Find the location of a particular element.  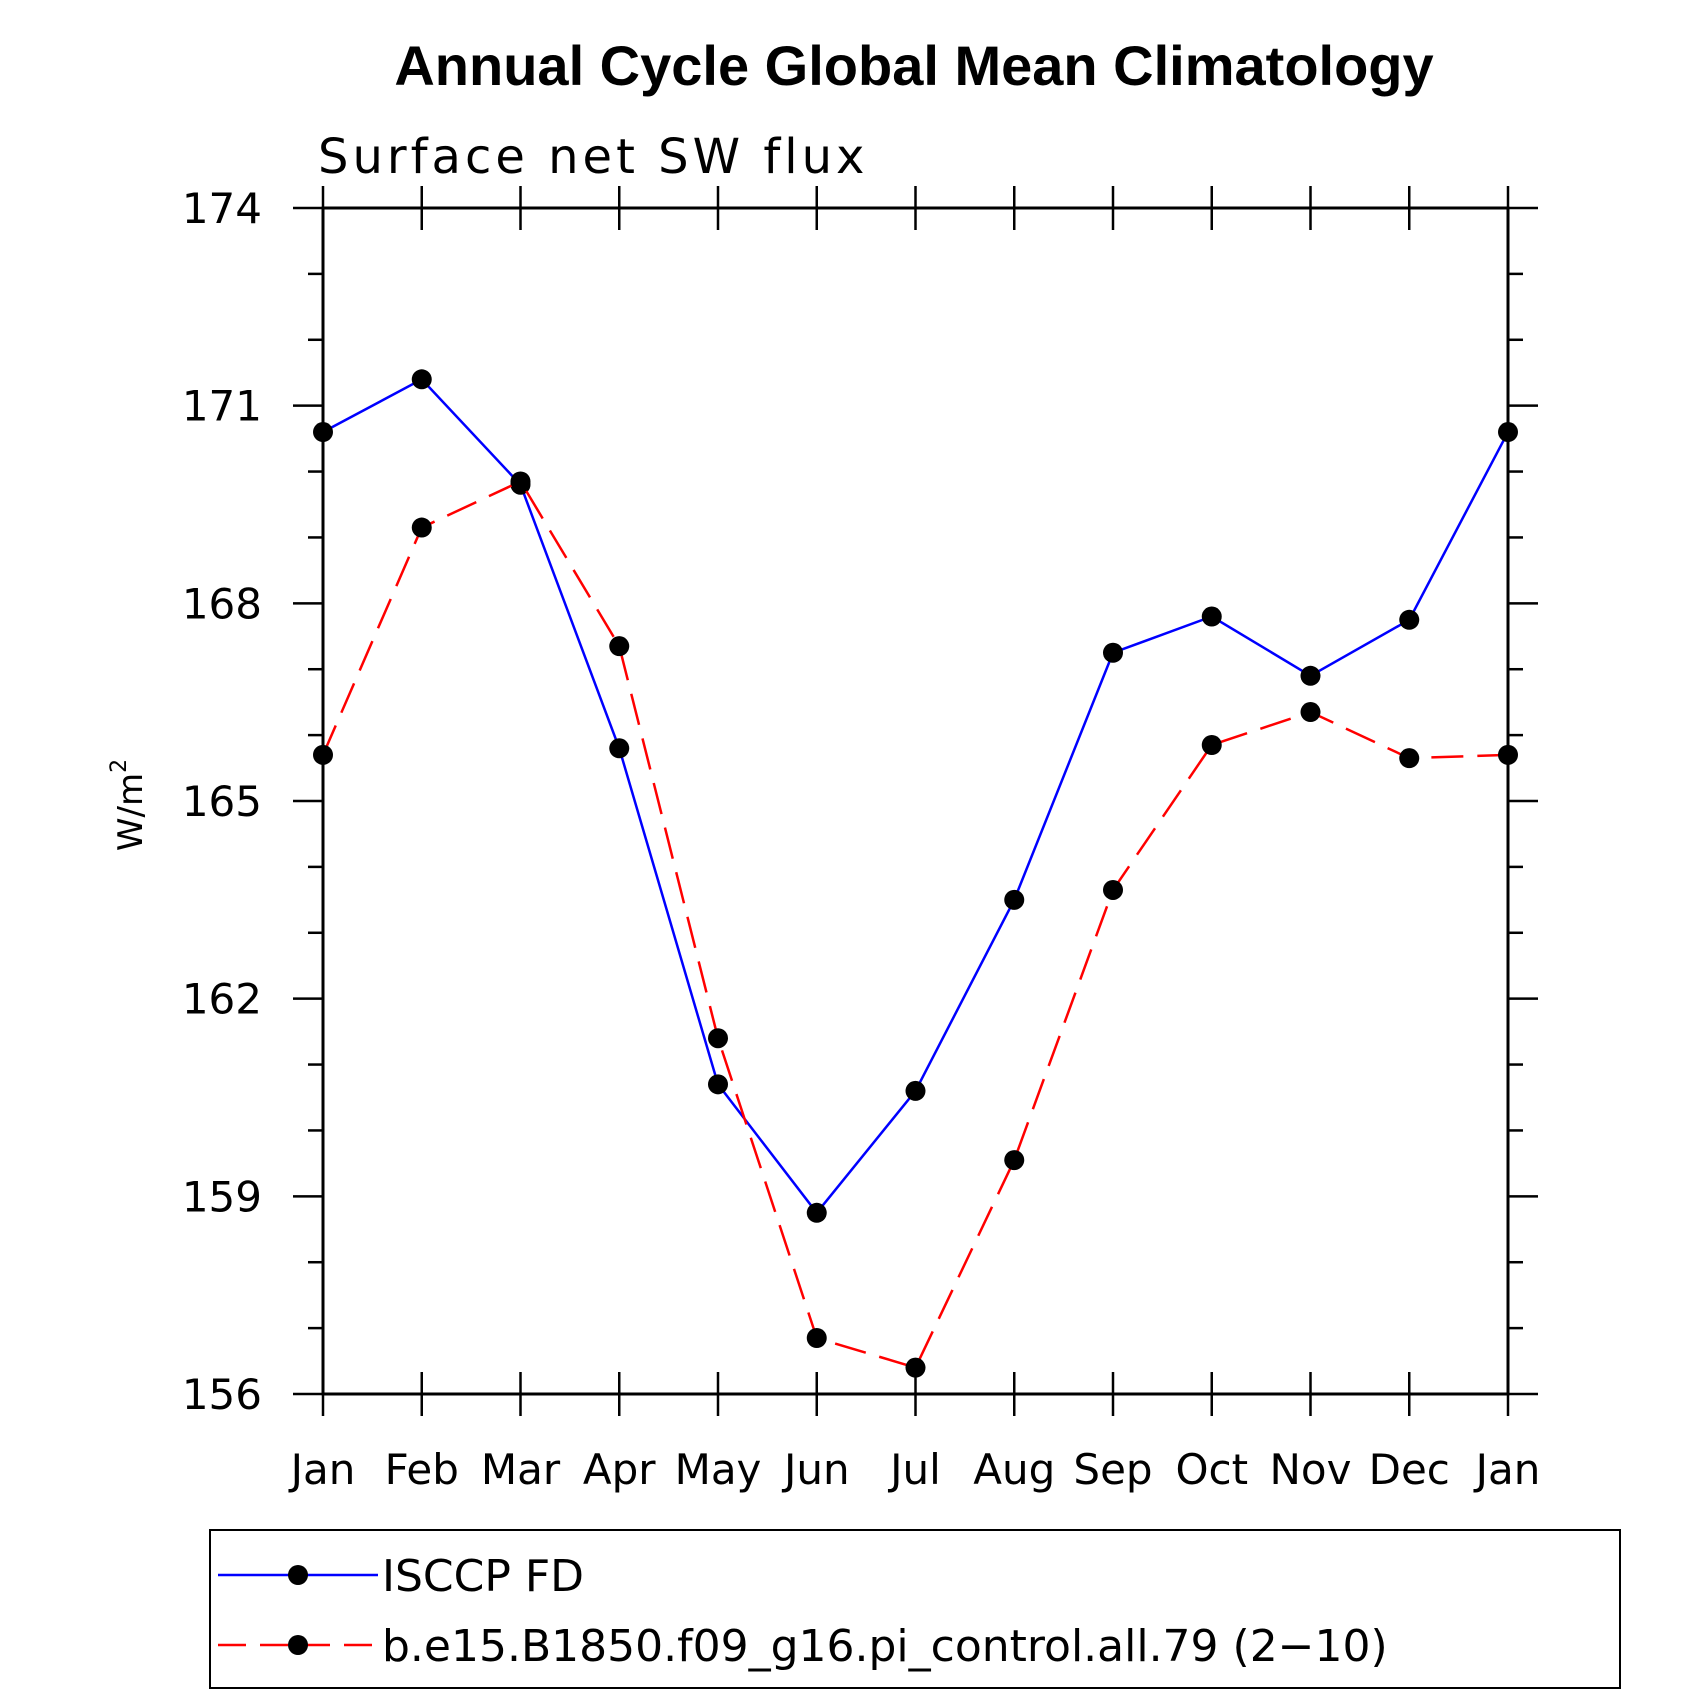

x-tick-label: Dec is located at coordinates (1409, 1469).